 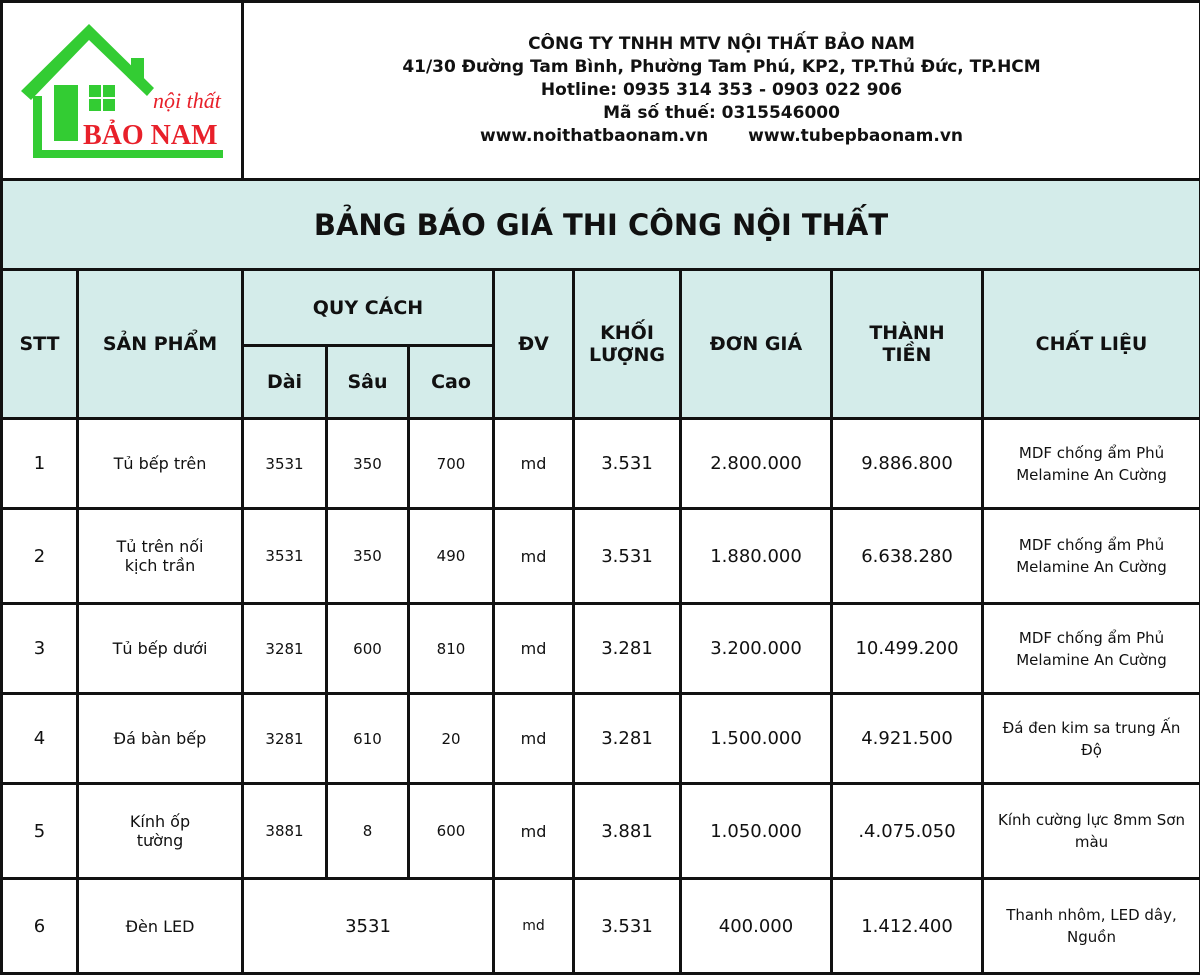 What do you see at coordinates (160, 831) in the screenshot?
I see `cell-product: Kính ốp tường` at bounding box center [160, 831].